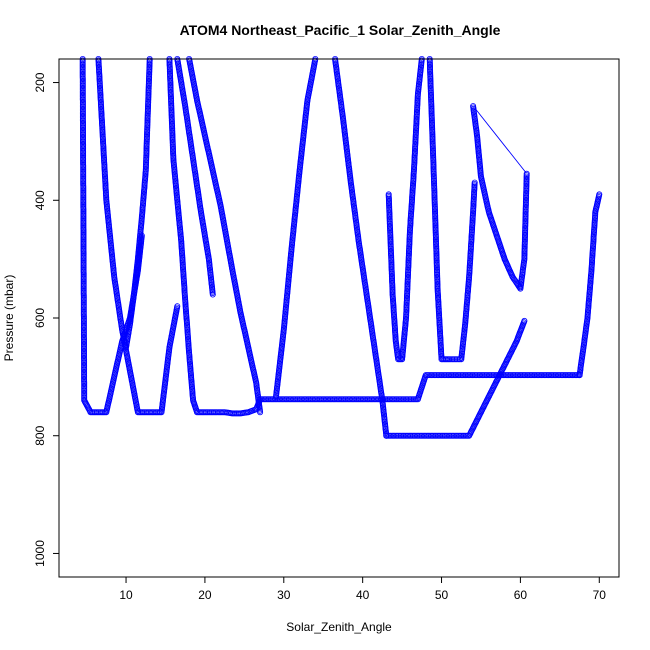  Describe the element at coordinates (600, 595) in the screenshot. I see `x-tick-label: 70` at that location.